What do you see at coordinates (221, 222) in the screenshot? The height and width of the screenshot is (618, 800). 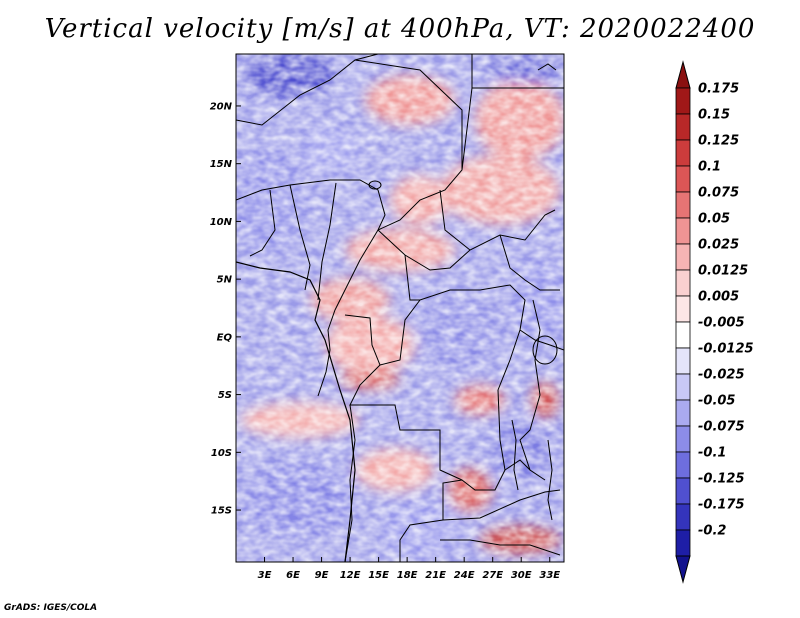 I see `lat-tick-label: 10N` at bounding box center [221, 222].